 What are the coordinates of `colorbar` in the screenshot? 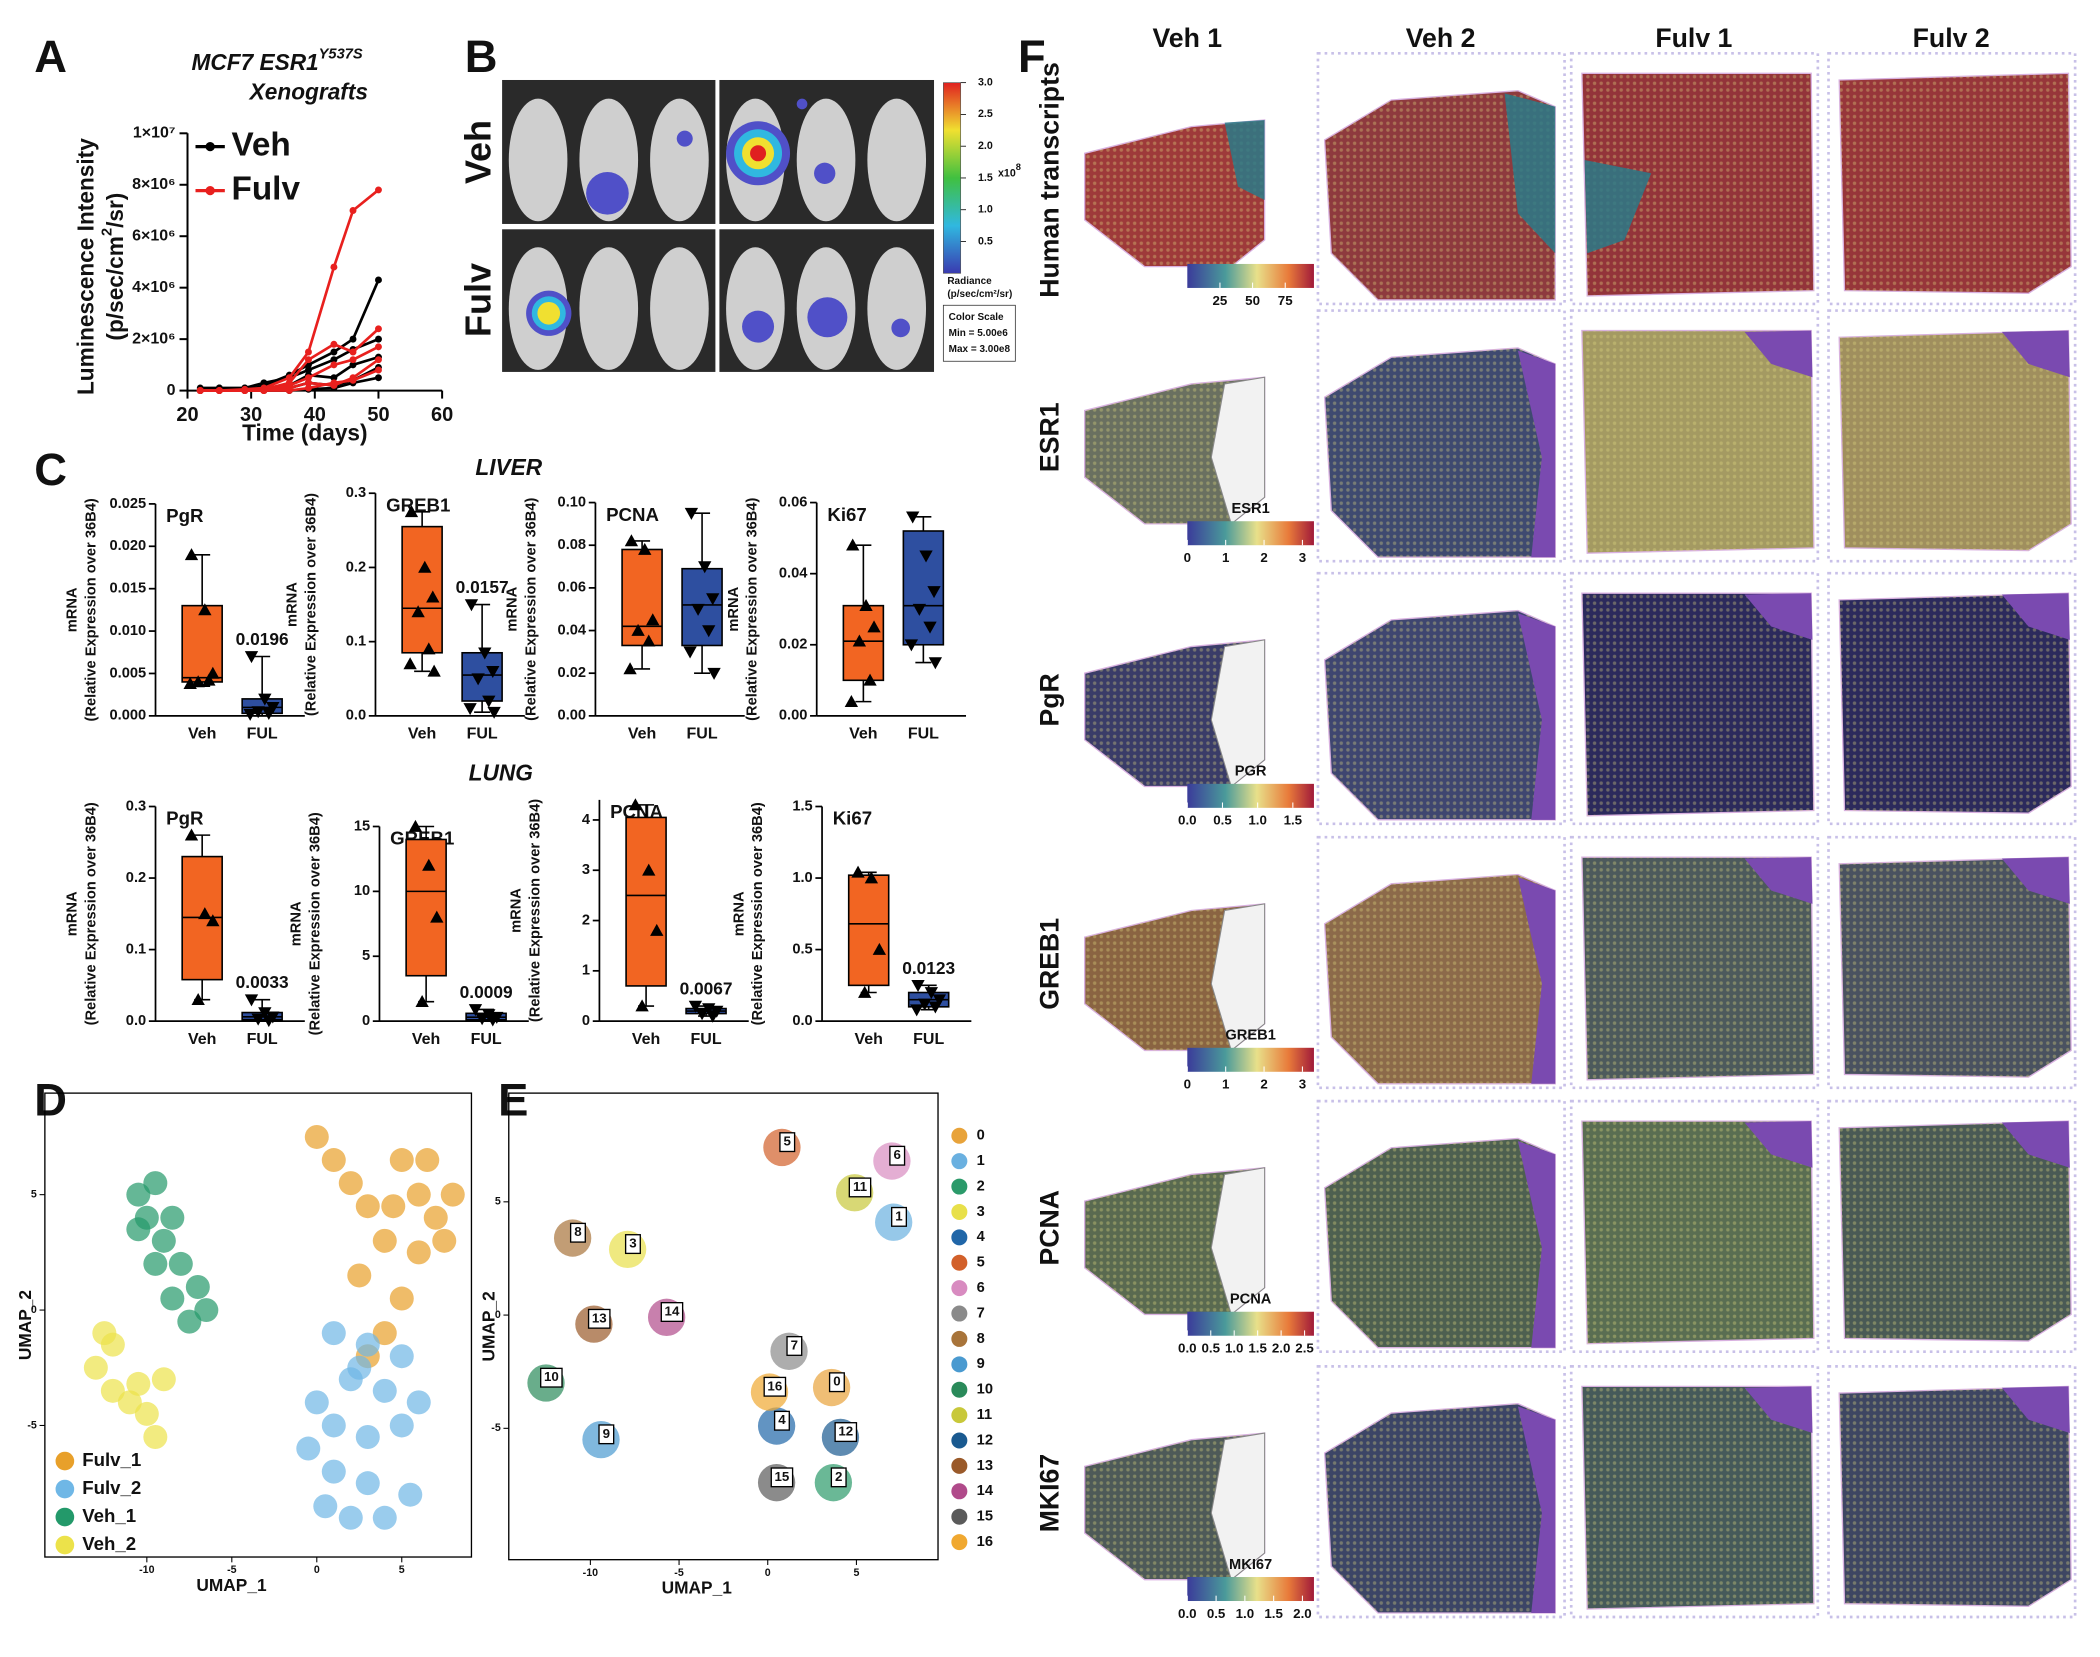 It's located at (952, 178).